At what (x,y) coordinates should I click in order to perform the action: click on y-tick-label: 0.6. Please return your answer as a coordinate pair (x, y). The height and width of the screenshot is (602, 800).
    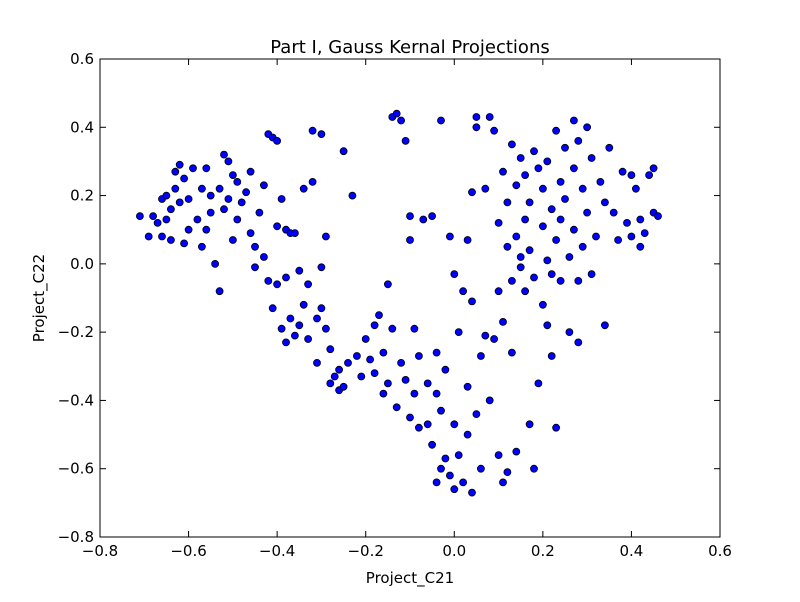
    Looking at the image, I should click on (82, 59).